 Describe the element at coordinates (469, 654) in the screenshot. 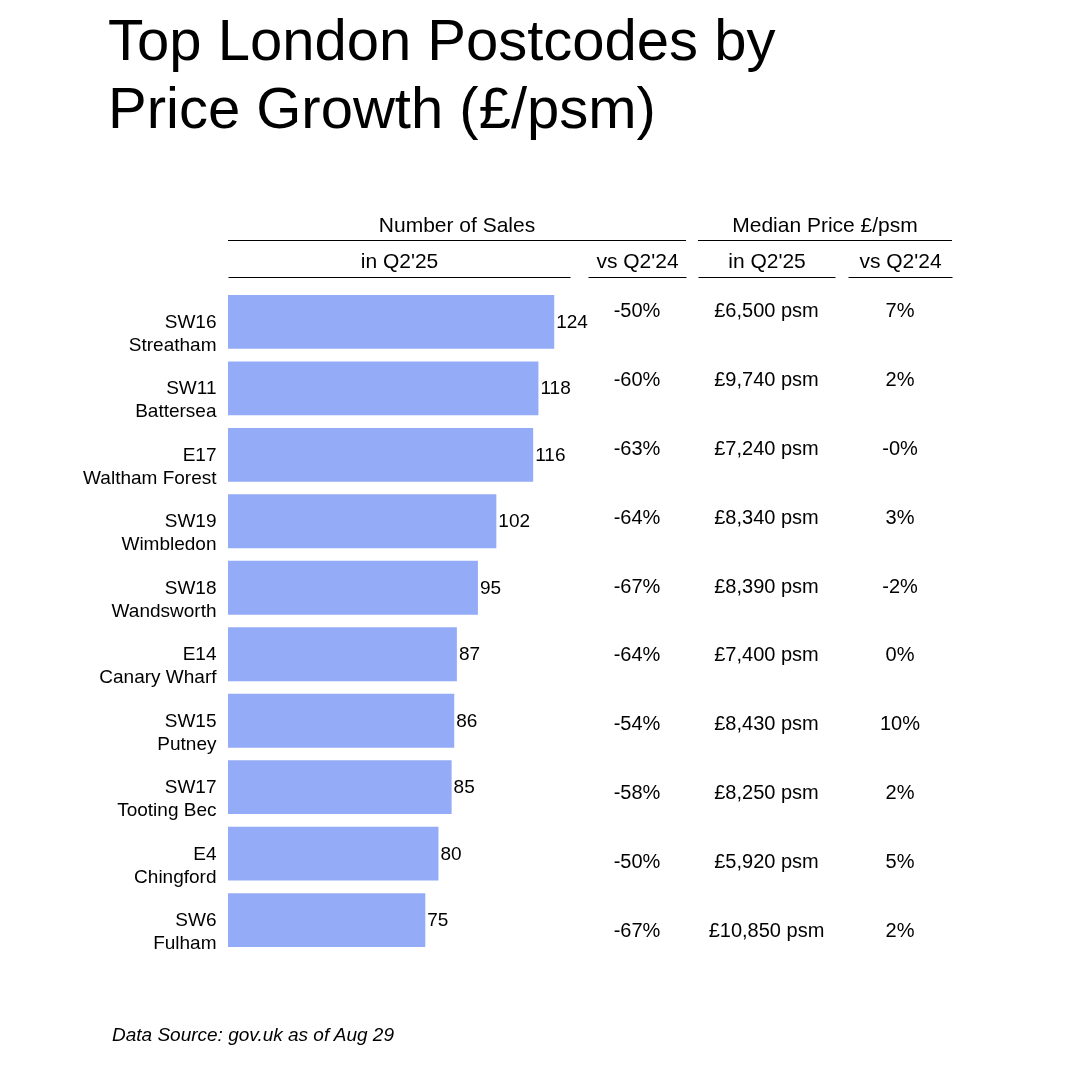

I see `data-label: 87` at that location.